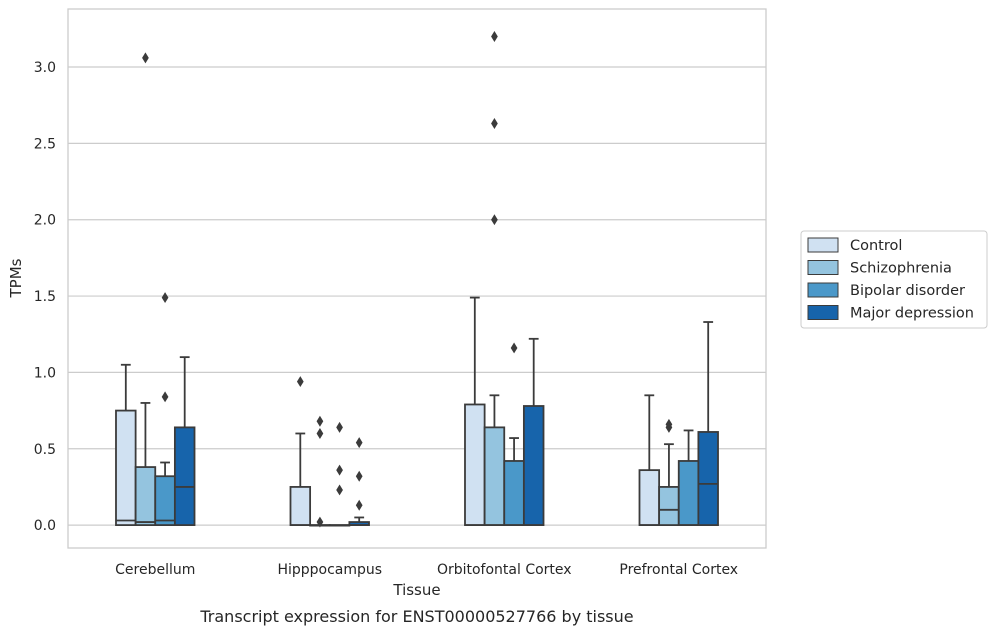  I want to click on legend-label: Control, so click(876, 246).